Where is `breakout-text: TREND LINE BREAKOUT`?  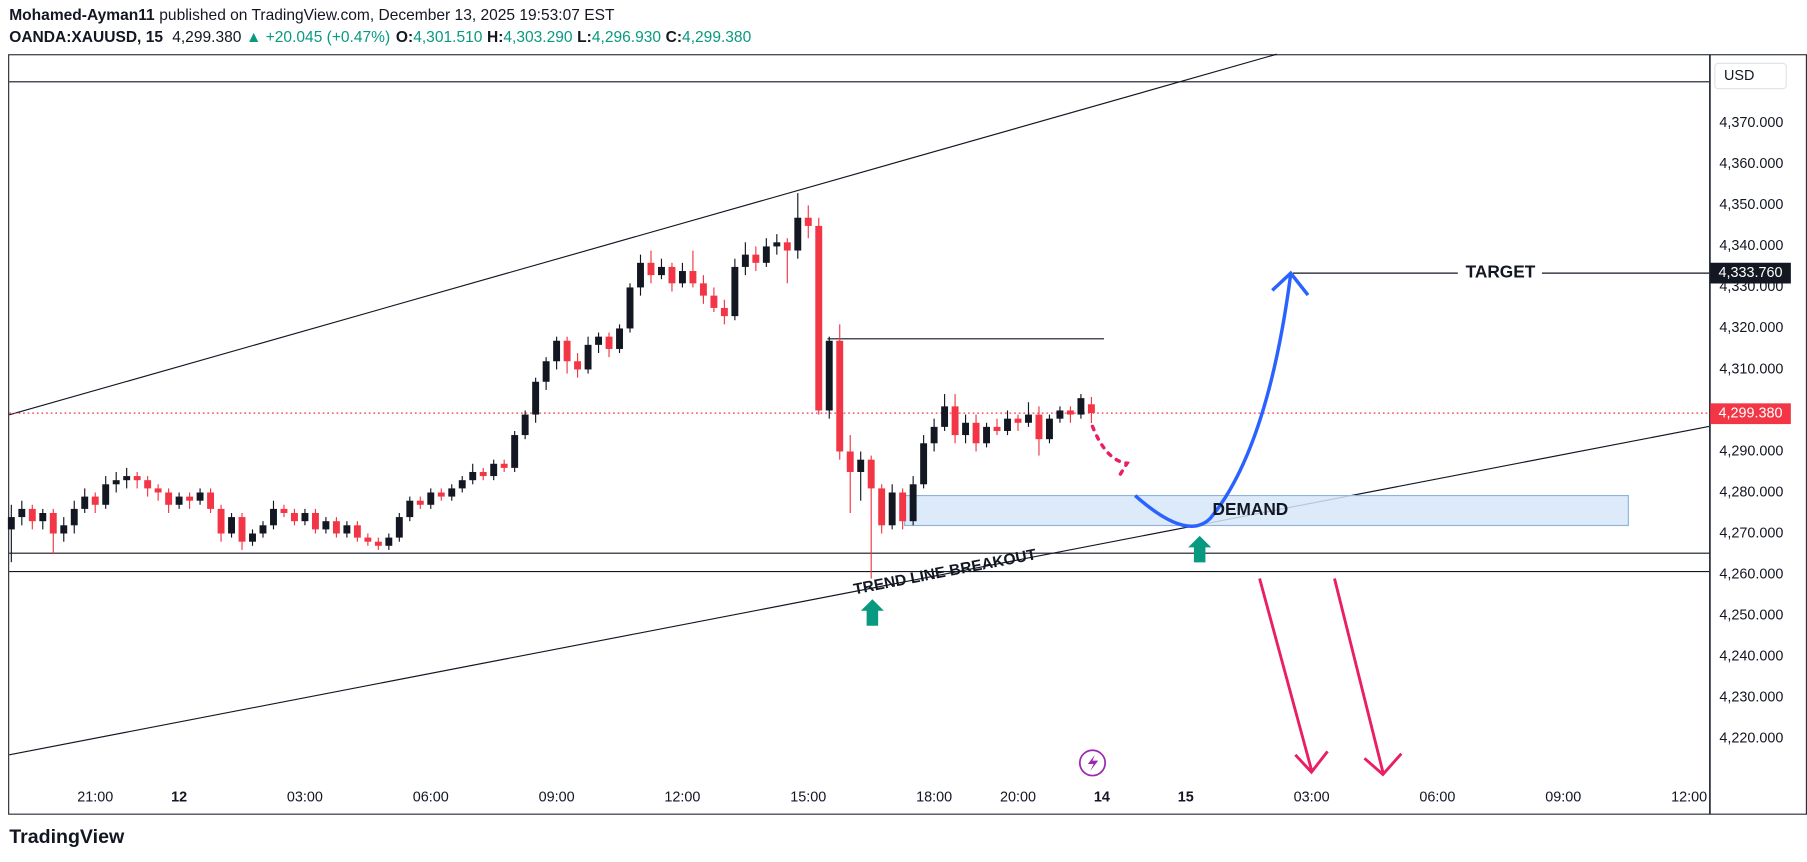 breakout-text: TREND LINE BREAKOUT is located at coordinates (945, 572).